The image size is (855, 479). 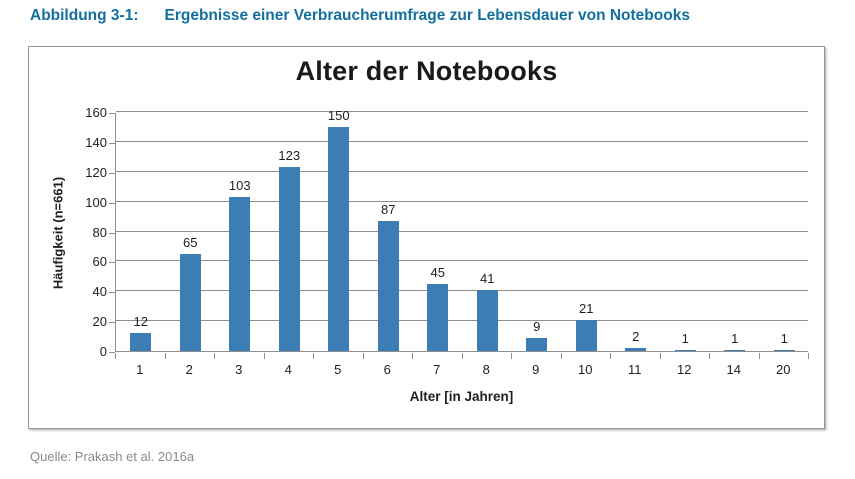 What do you see at coordinates (536, 369) in the screenshot?
I see `x-axis-category-label: 9` at bounding box center [536, 369].